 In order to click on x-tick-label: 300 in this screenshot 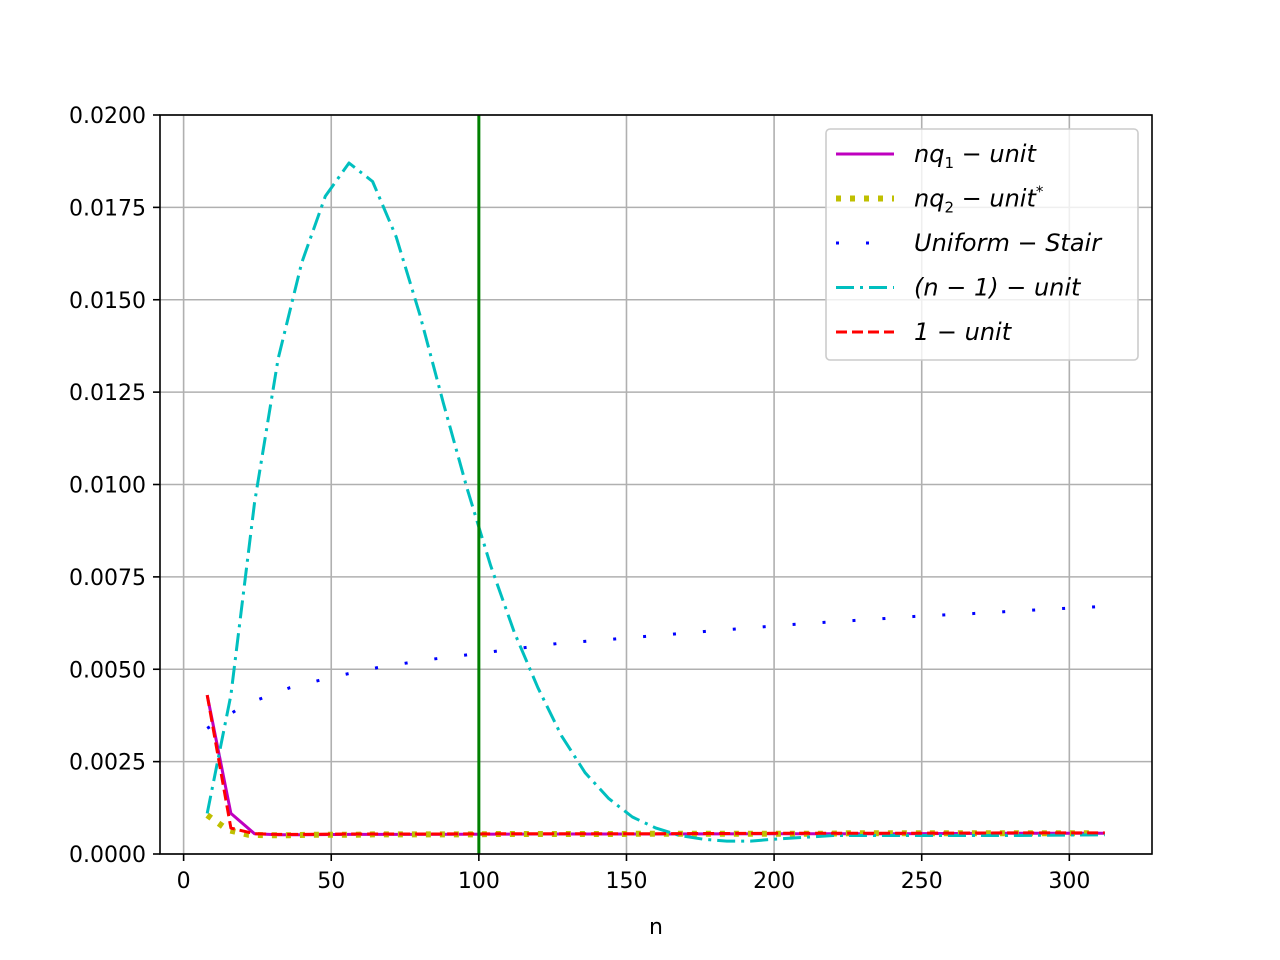, I will do `click(1069, 881)`.